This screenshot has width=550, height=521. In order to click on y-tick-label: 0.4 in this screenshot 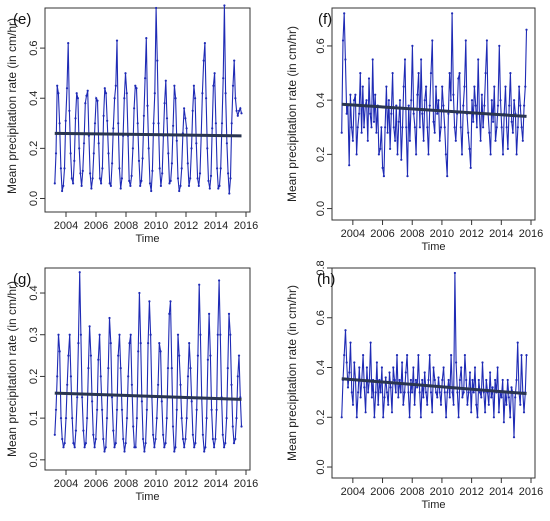, I will do `click(34, 292)`.